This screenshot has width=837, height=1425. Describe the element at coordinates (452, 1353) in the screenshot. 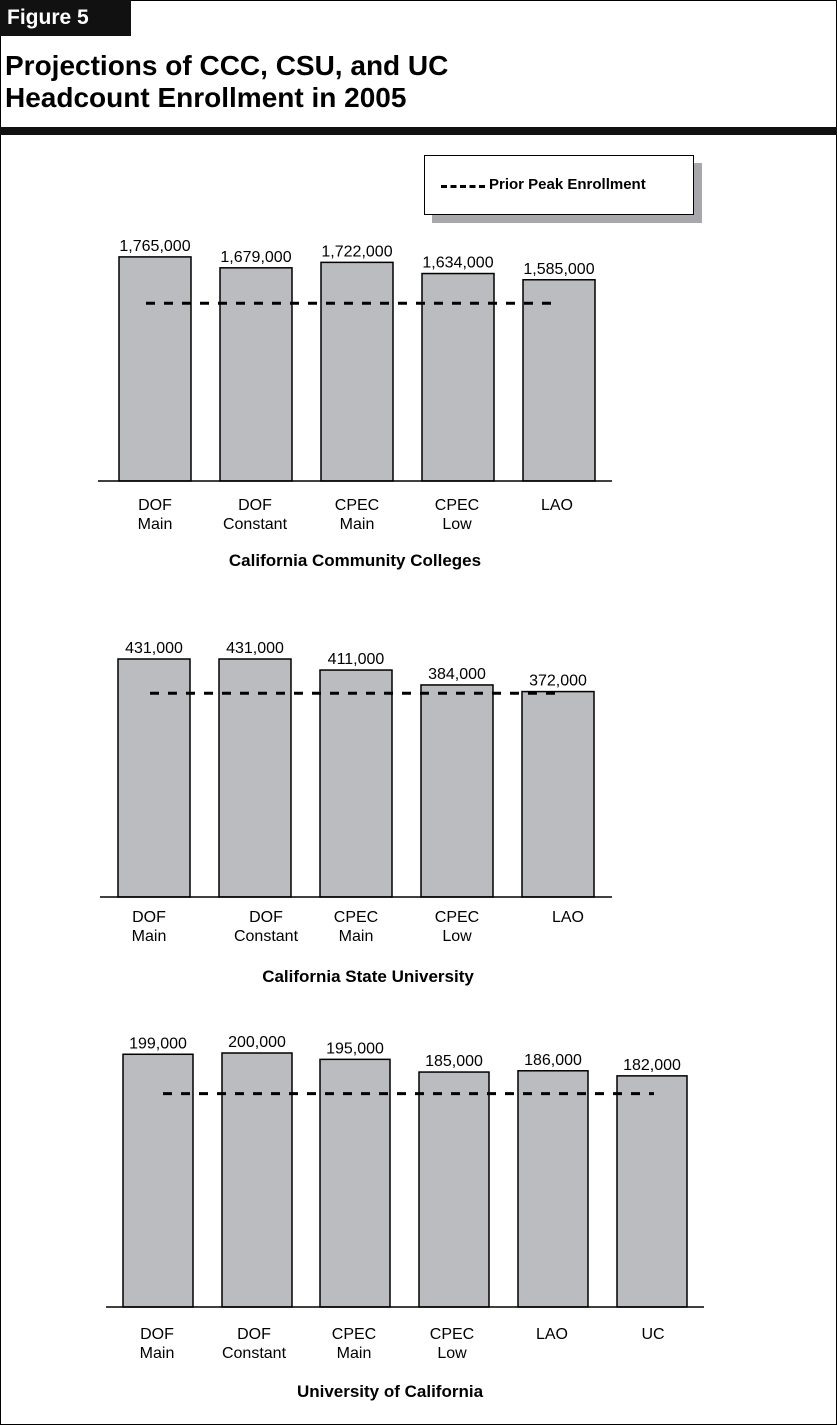

I see `category-label-2-3-1: Low` at that location.